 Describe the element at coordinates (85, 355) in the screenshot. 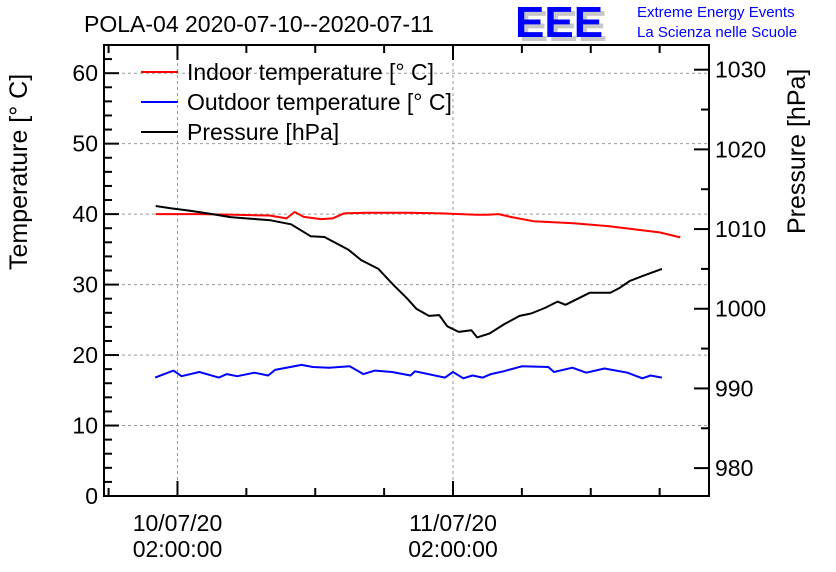

I see `y-tick-label: 20` at that location.